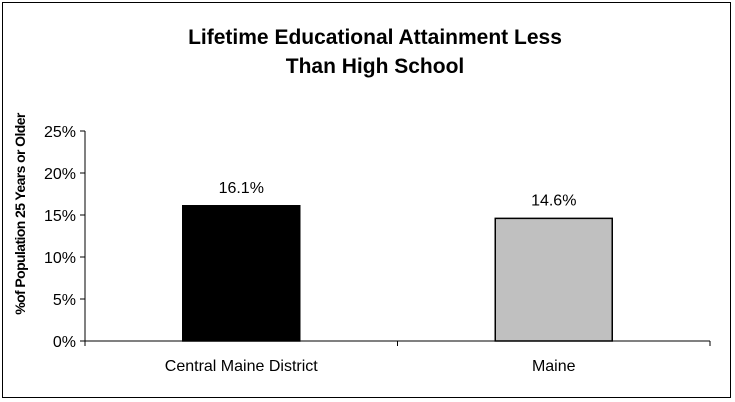  I want to click on bar-data-label: 14.6%, so click(553, 200).